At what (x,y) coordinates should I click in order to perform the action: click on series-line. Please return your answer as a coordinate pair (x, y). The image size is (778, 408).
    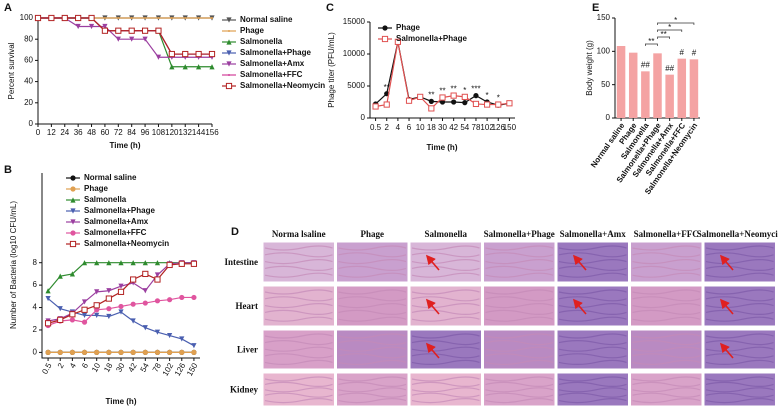
    Looking at the image, I should click on (125, 36).